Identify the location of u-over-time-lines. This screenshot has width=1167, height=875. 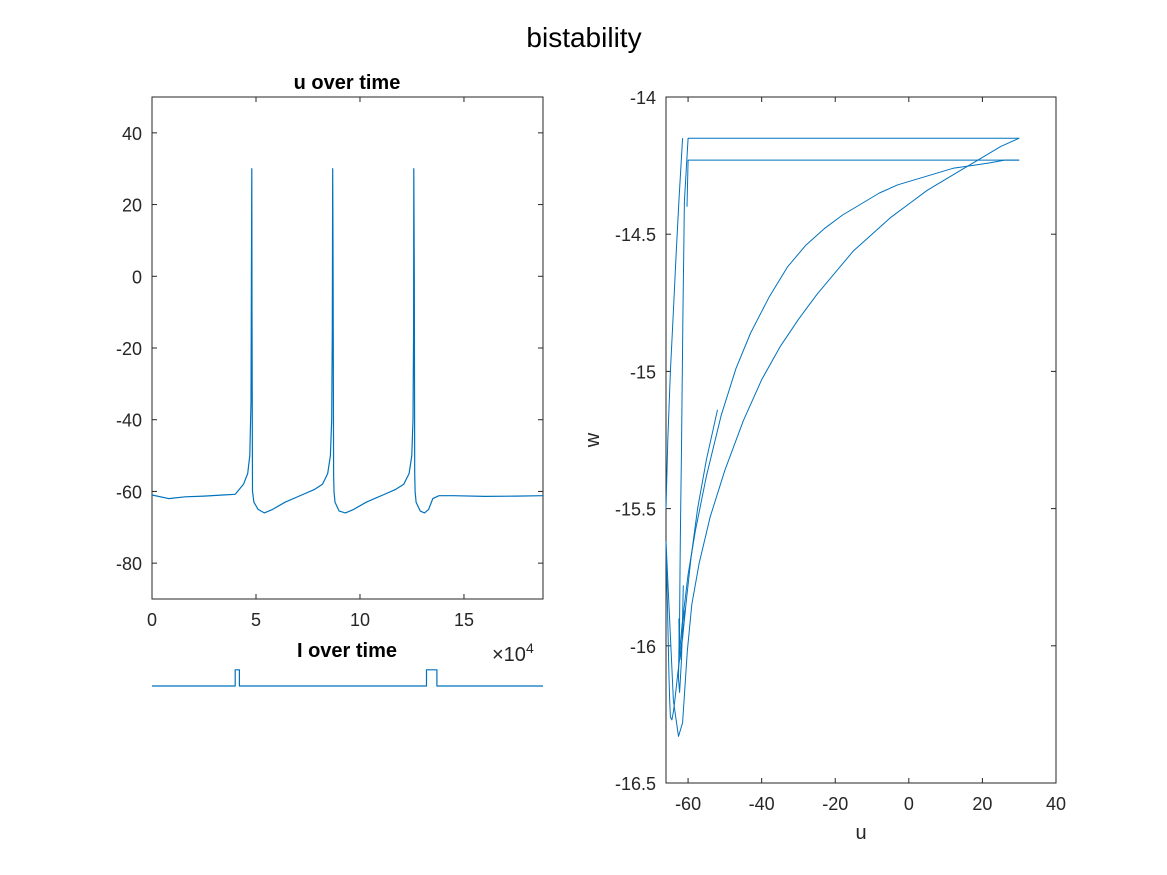
(347, 341).